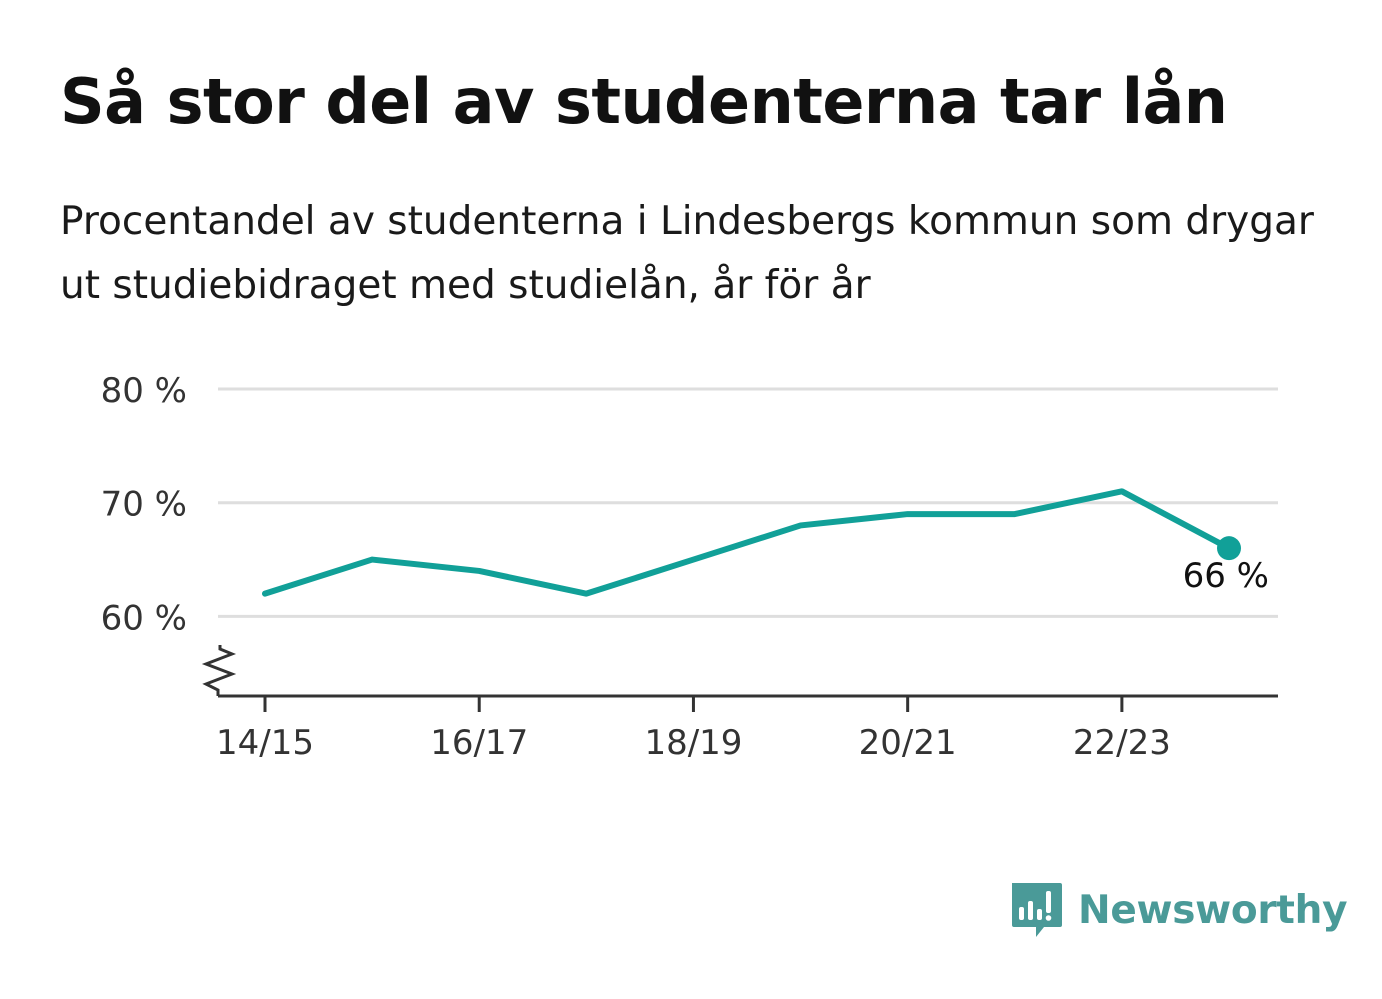 This screenshot has height=999, width=1382. I want to click on x-tick-label-20-21: 20/21, so click(908, 743).